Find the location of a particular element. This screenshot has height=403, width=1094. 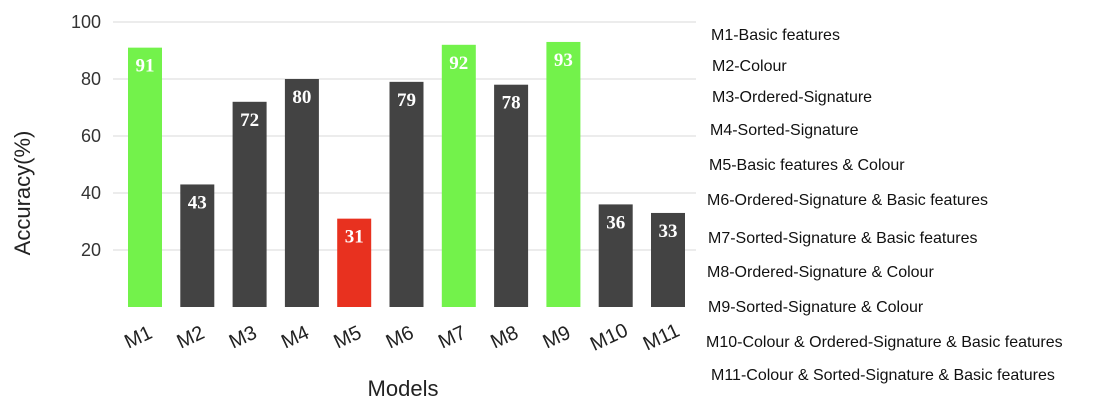

bar-m7 is located at coordinates (458, 176).